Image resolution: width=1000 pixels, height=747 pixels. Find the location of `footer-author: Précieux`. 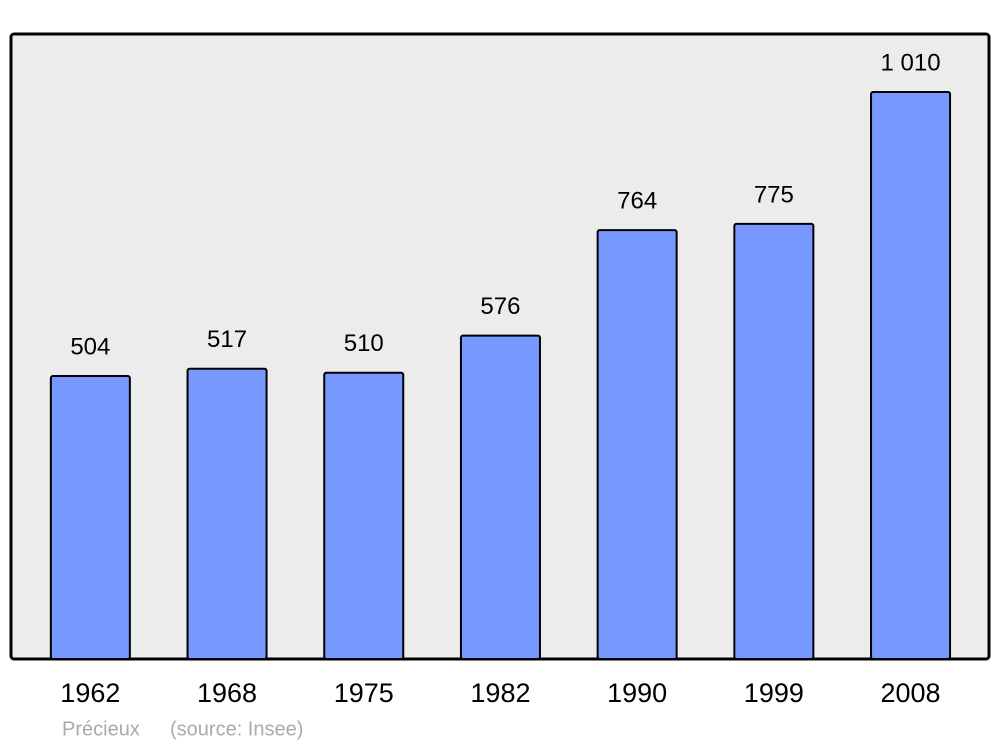

footer-author: Précieux is located at coordinates (101, 729).